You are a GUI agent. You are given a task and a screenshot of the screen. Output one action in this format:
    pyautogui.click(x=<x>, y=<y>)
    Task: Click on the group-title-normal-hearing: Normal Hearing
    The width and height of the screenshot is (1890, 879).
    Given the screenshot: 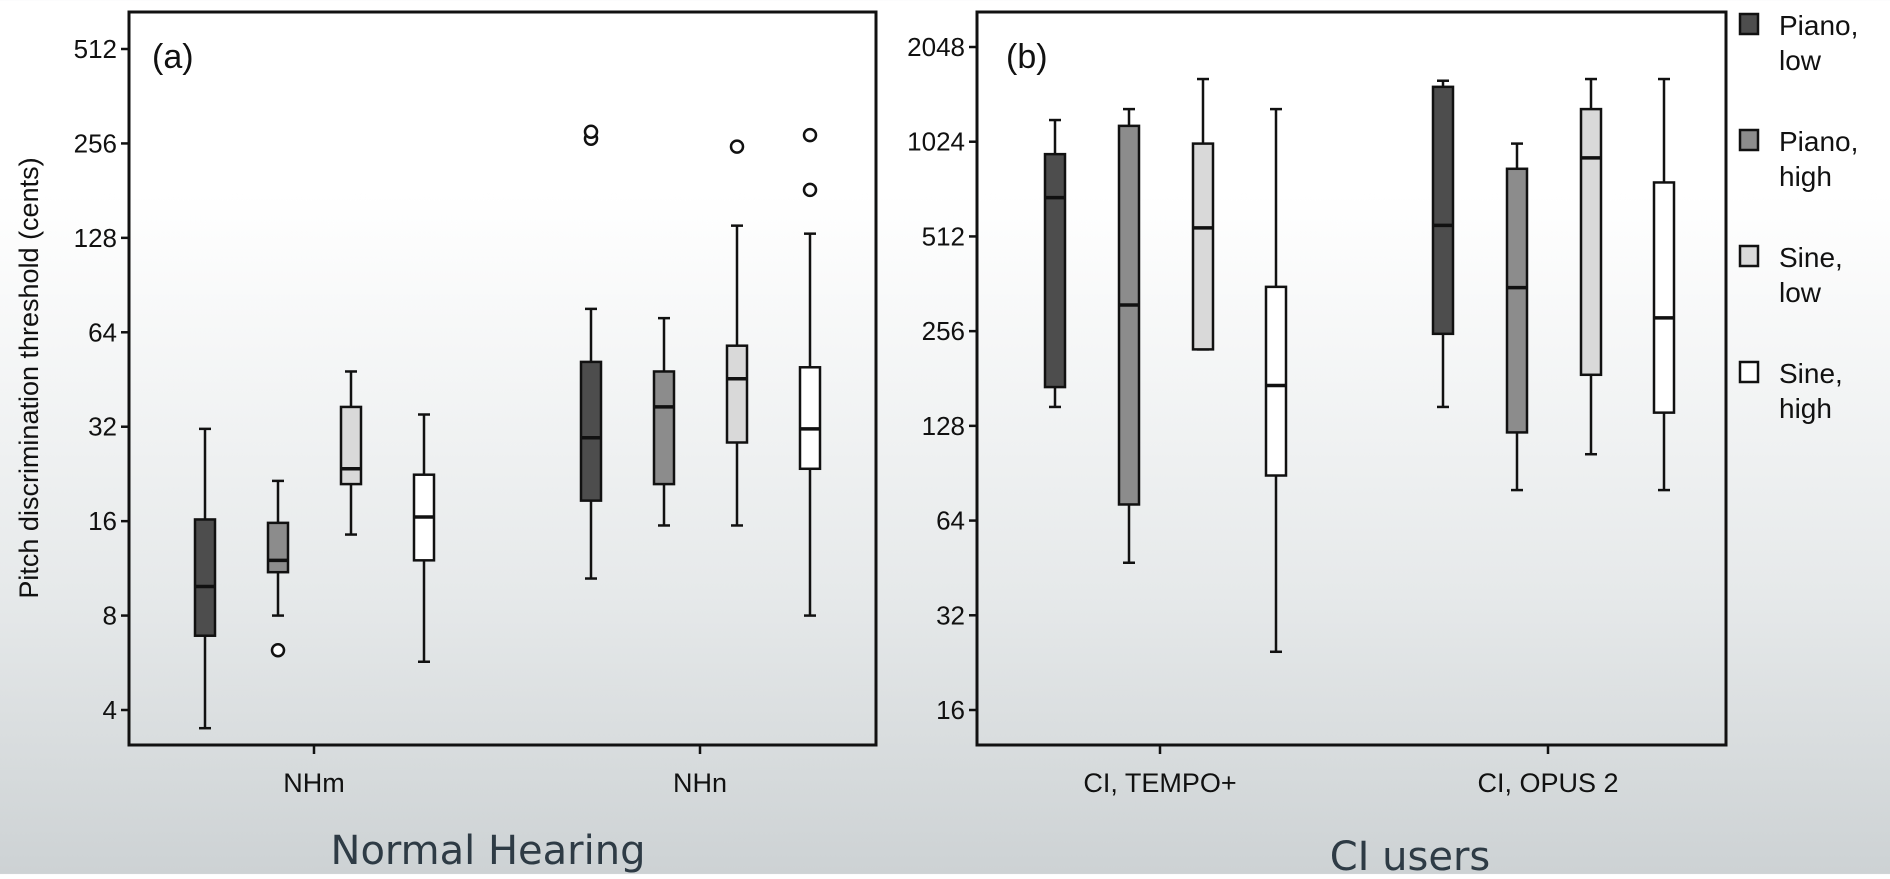 What is the action you would take?
    pyautogui.click(x=488, y=851)
    